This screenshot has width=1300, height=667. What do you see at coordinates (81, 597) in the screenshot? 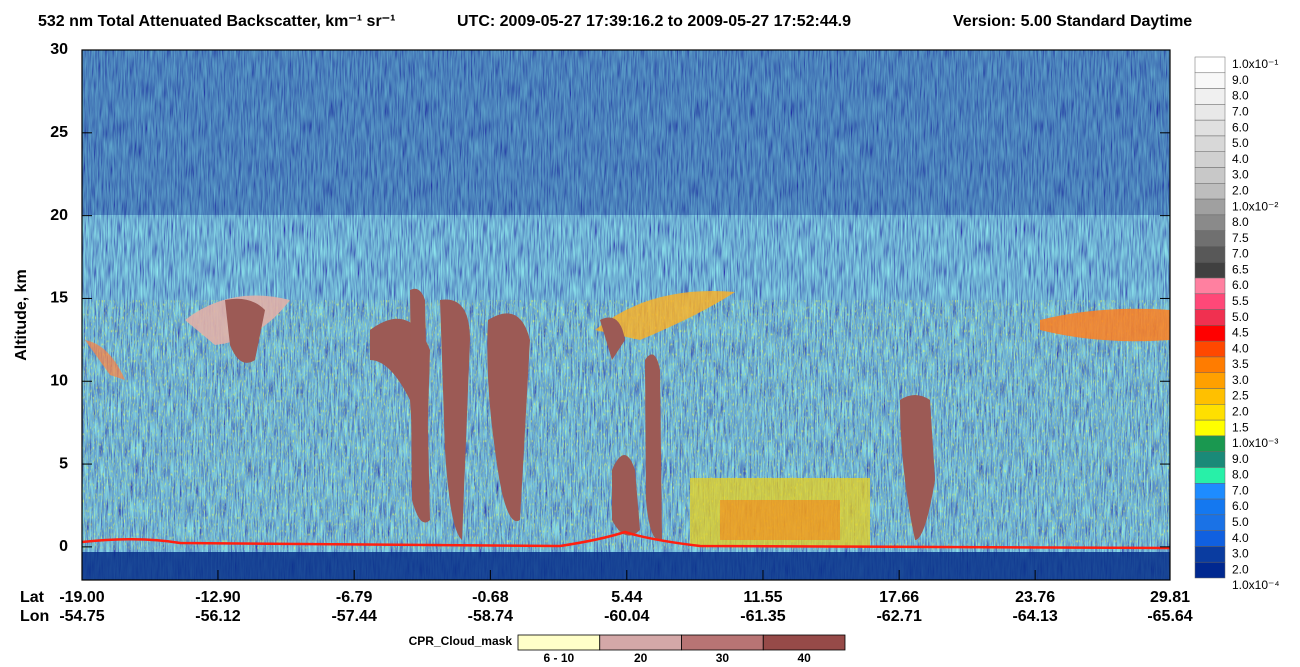
I see `lat-tick-label: -19.00` at bounding box center [81, 597].